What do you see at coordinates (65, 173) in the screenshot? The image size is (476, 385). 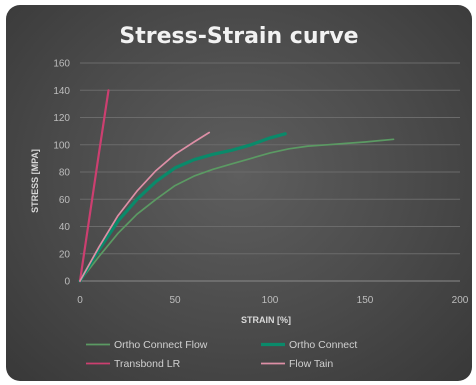 I see `y-tick-label: 80` at bounding box center [65, 173].